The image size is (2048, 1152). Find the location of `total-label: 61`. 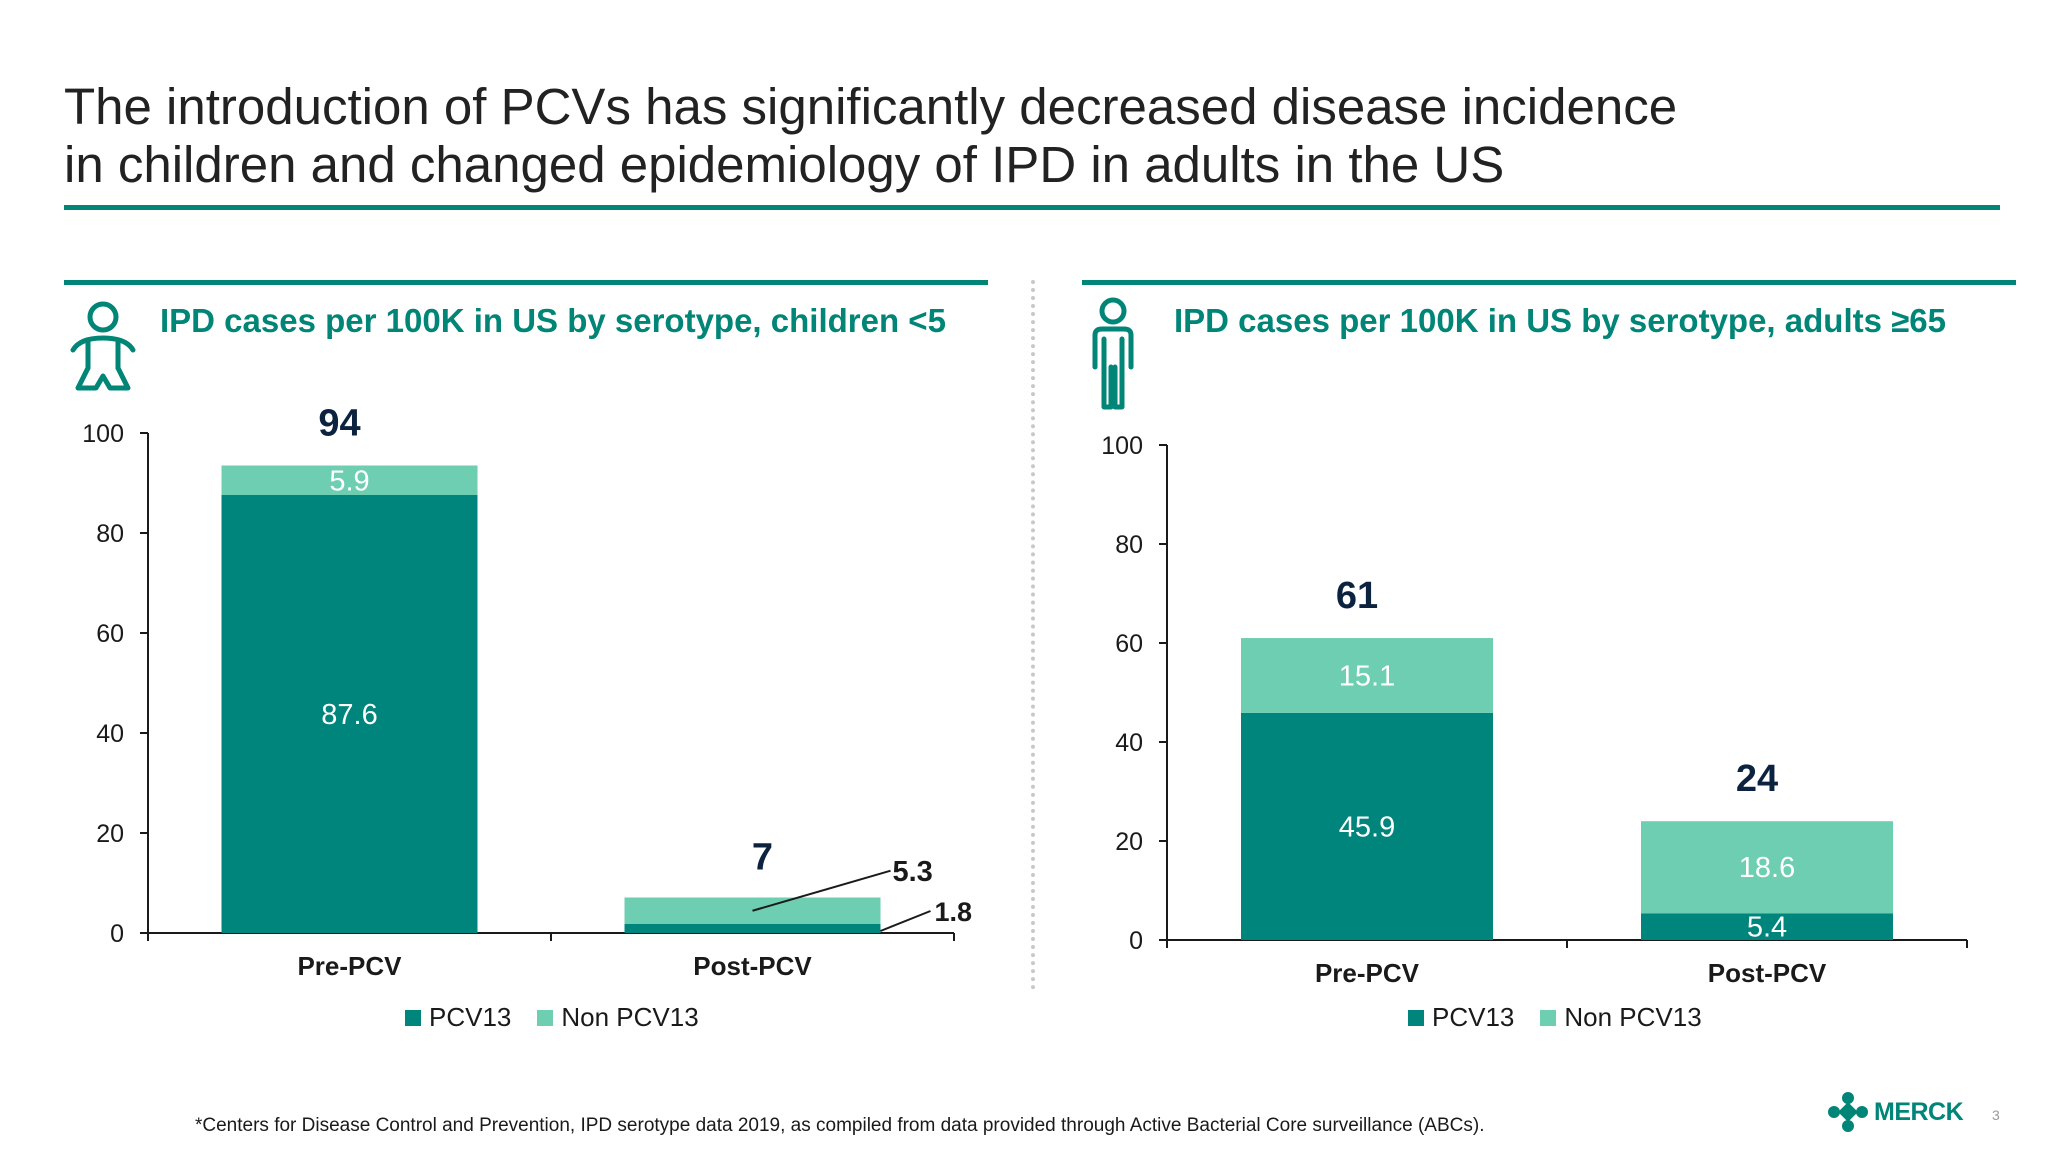

total-label: 61 is located at coordinates (1357, 596).